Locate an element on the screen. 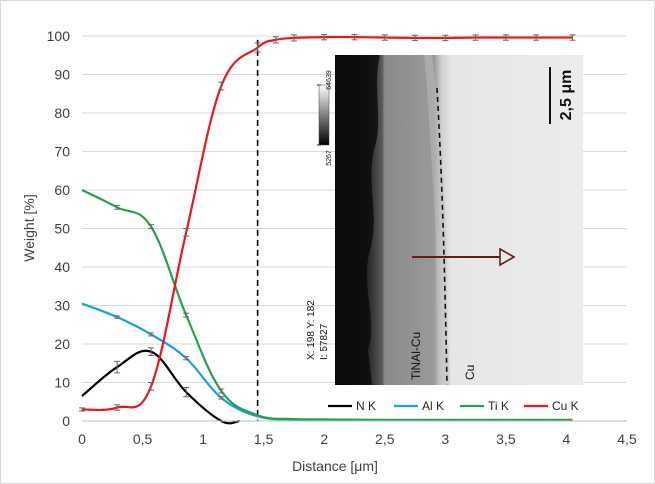  y-tick-label: 100 is located at coordinates (59, 36).